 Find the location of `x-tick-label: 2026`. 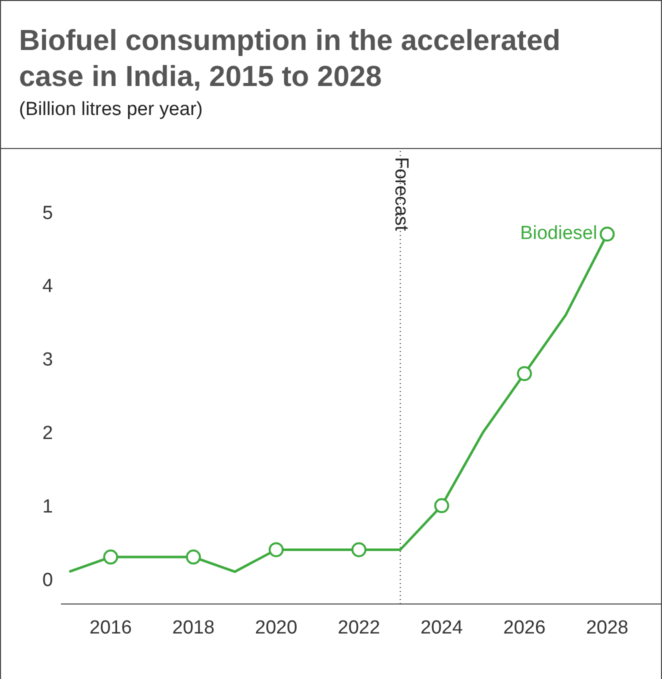

x-tick-label: 2026 is located at coordinates (524, 627).